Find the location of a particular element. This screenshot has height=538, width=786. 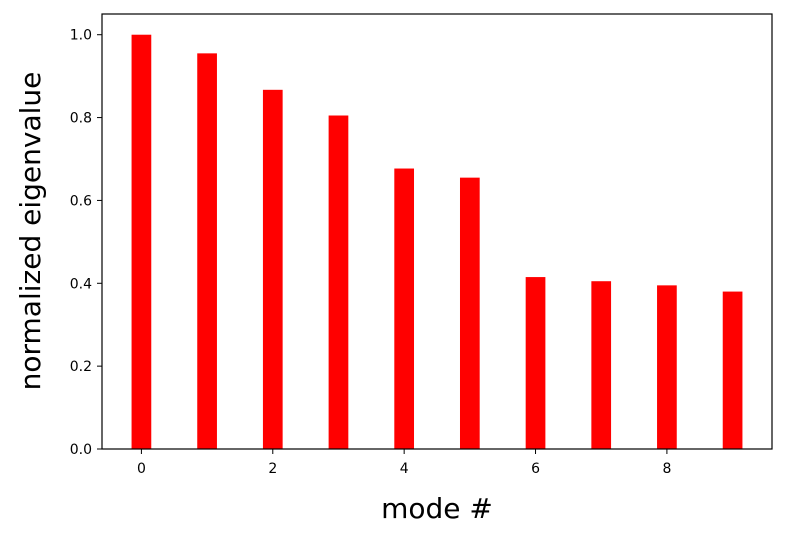

x-tick-label: 6 is located at coordinates (535, 469).